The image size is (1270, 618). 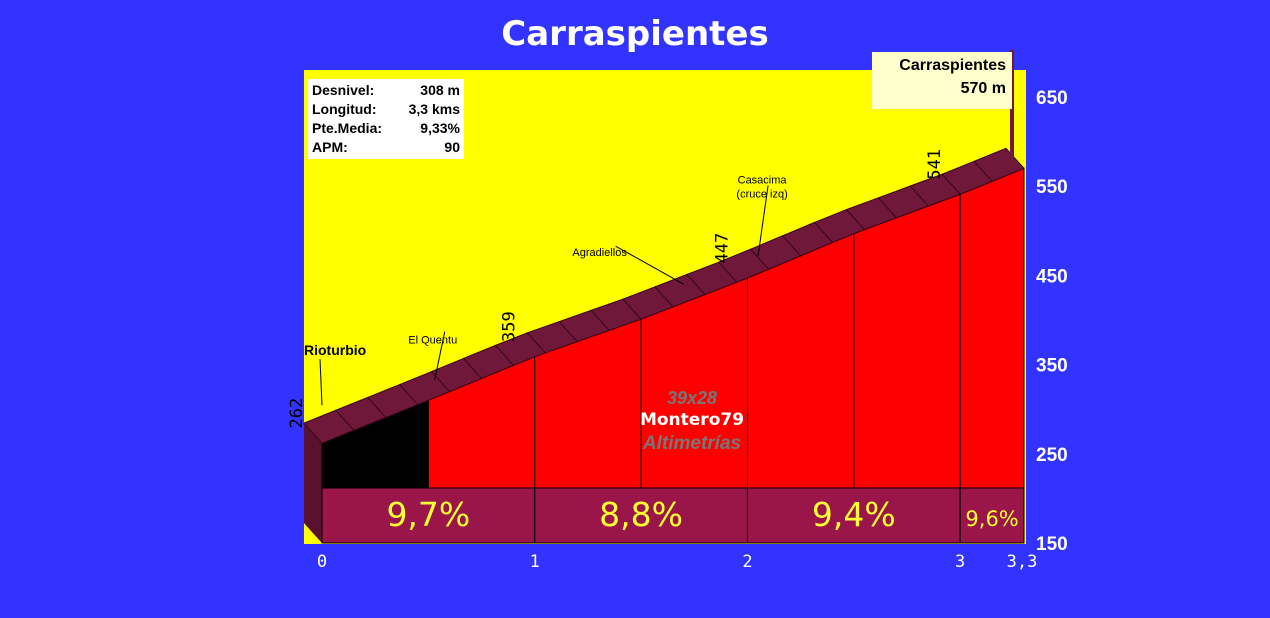 What do you see at coordinates (344, 109) in the screenshot?
I see `stats-label: Longitud:` at bounding box center [344, 109].